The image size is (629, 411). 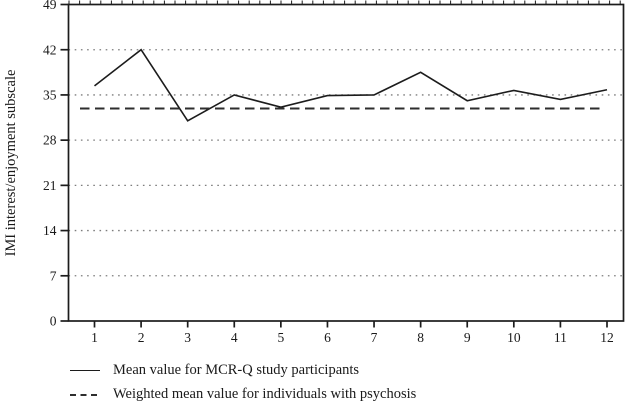 I want to click on x-tick-label: 2, so click(x=141, y=337).